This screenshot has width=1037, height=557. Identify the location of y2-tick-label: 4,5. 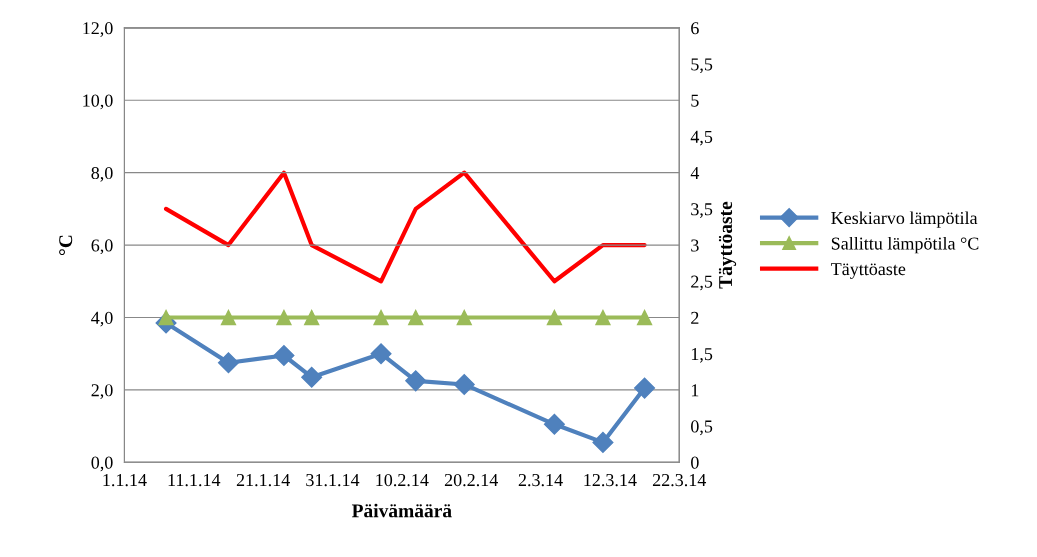
(701, 138).